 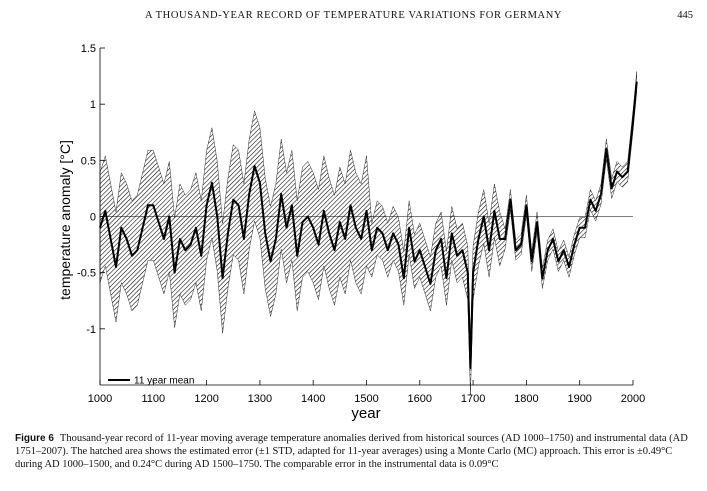 What do you see at coordinates (526, 399) in the screenshot?
I see `x-tick-label: 1800` at bounding box center [526, 399].